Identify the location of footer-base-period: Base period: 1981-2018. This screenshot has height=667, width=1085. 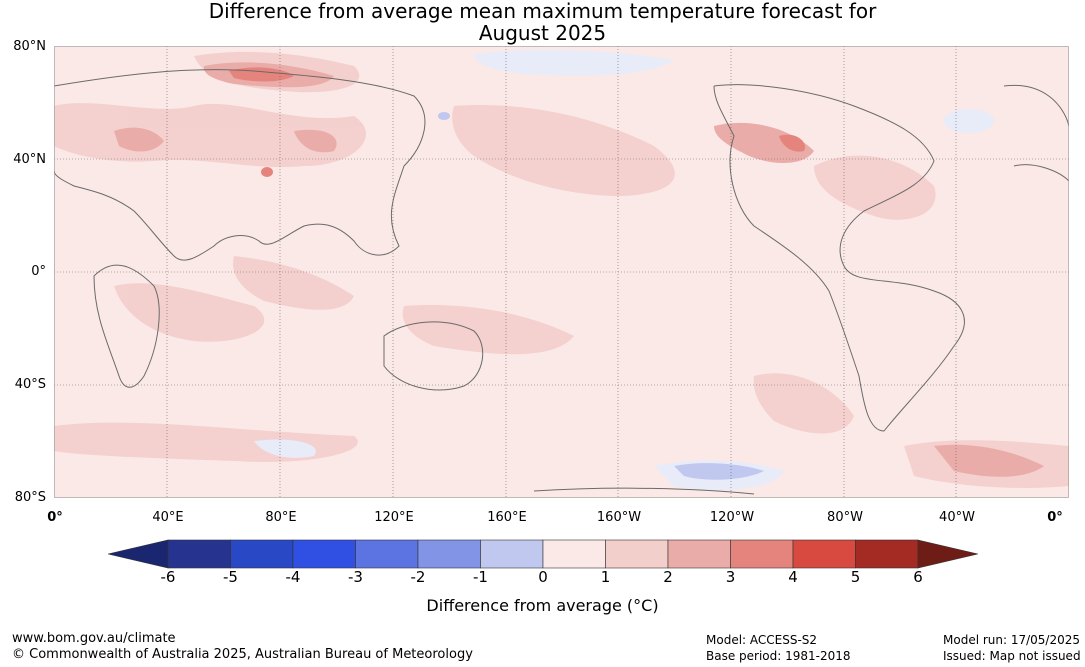
(778, 656).